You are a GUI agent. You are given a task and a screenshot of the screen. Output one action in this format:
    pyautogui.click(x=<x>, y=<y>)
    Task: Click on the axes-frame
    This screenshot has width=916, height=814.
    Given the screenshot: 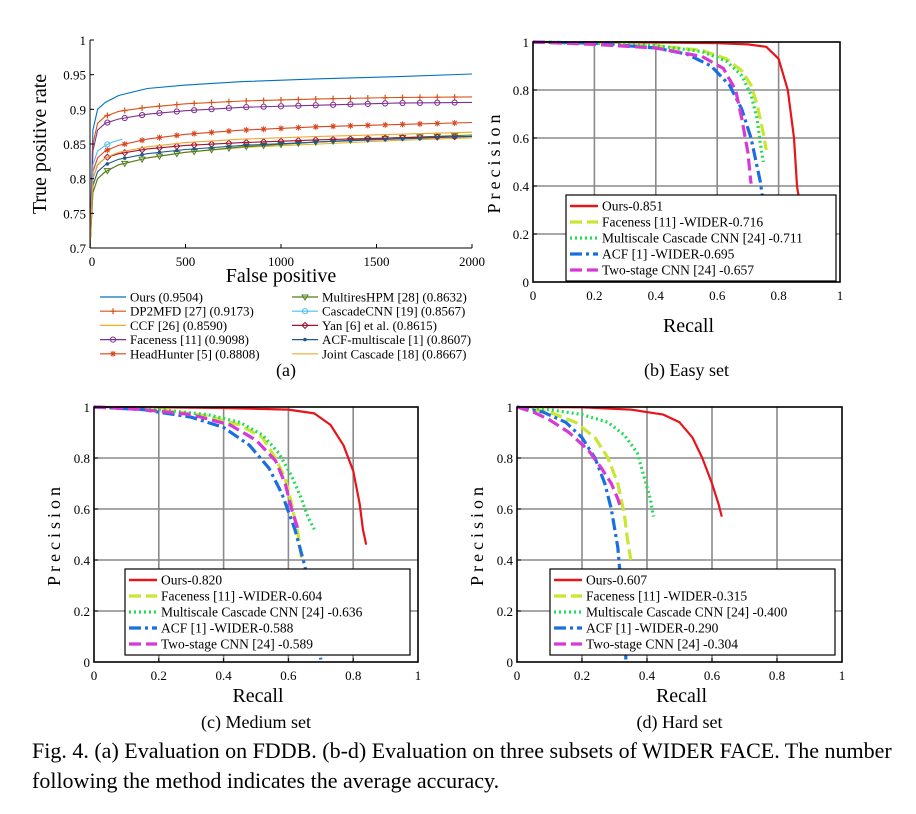 What is the action you would take?
    pyautogui.click(x=686, y=162)
    